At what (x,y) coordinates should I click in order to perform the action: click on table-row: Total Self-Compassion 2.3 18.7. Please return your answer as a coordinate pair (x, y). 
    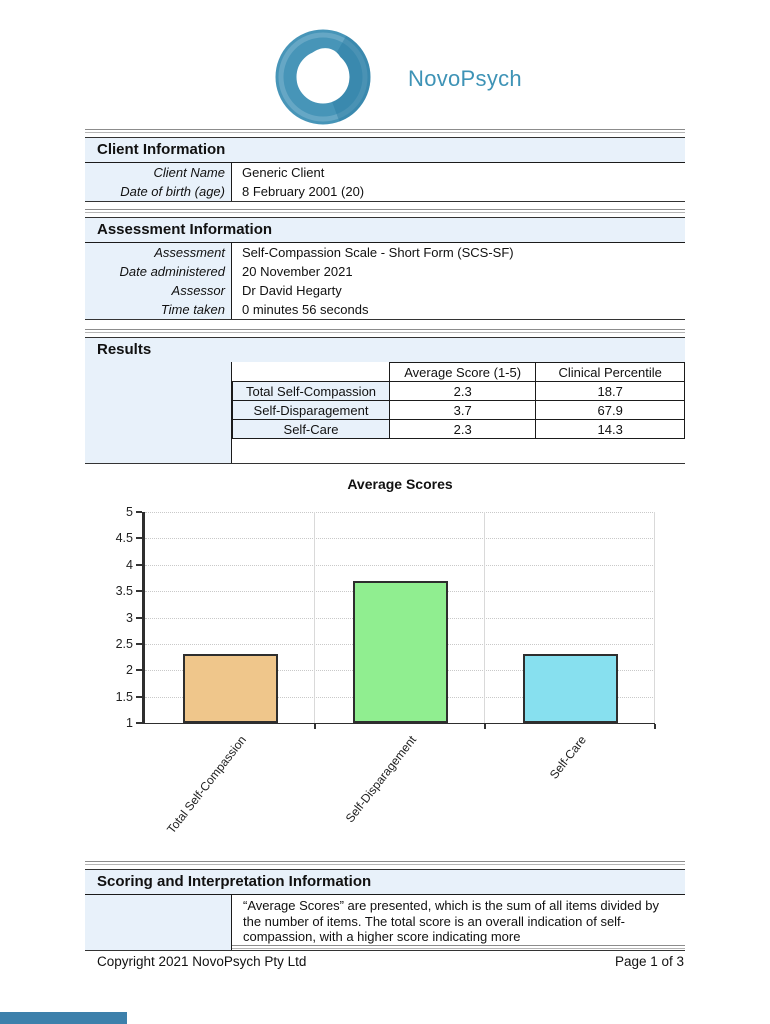
    Looking at the image, I should click on (458, 391).